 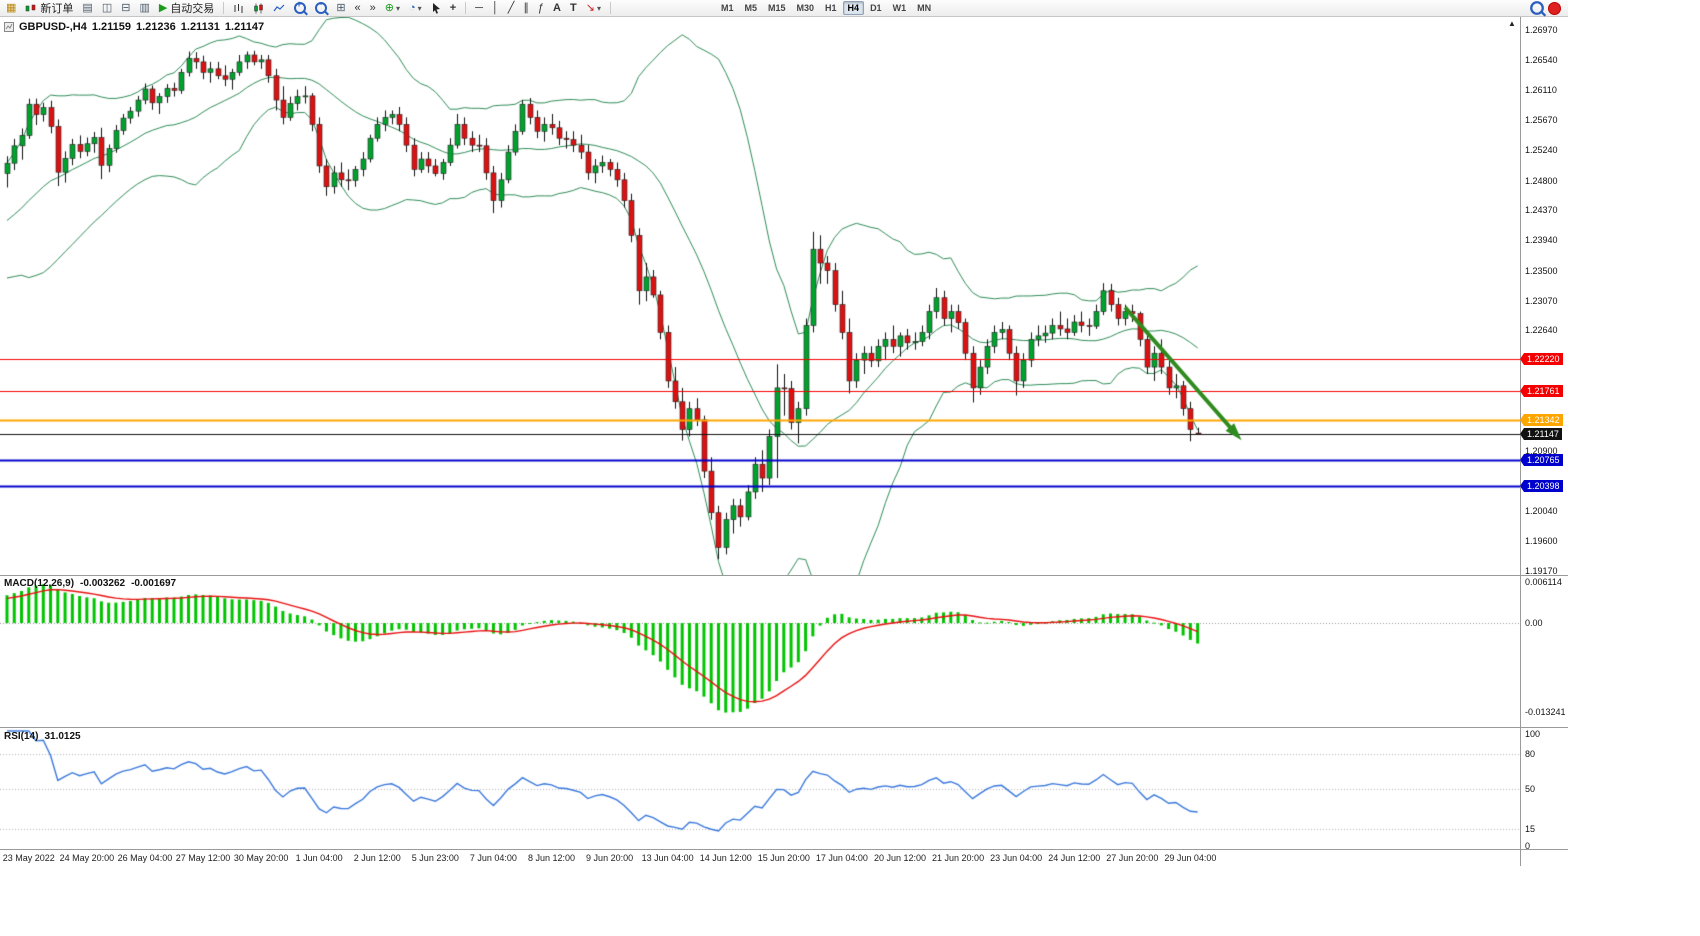 I want to click on rsi-axis-tick: 80, so click(x=1530, y=754).